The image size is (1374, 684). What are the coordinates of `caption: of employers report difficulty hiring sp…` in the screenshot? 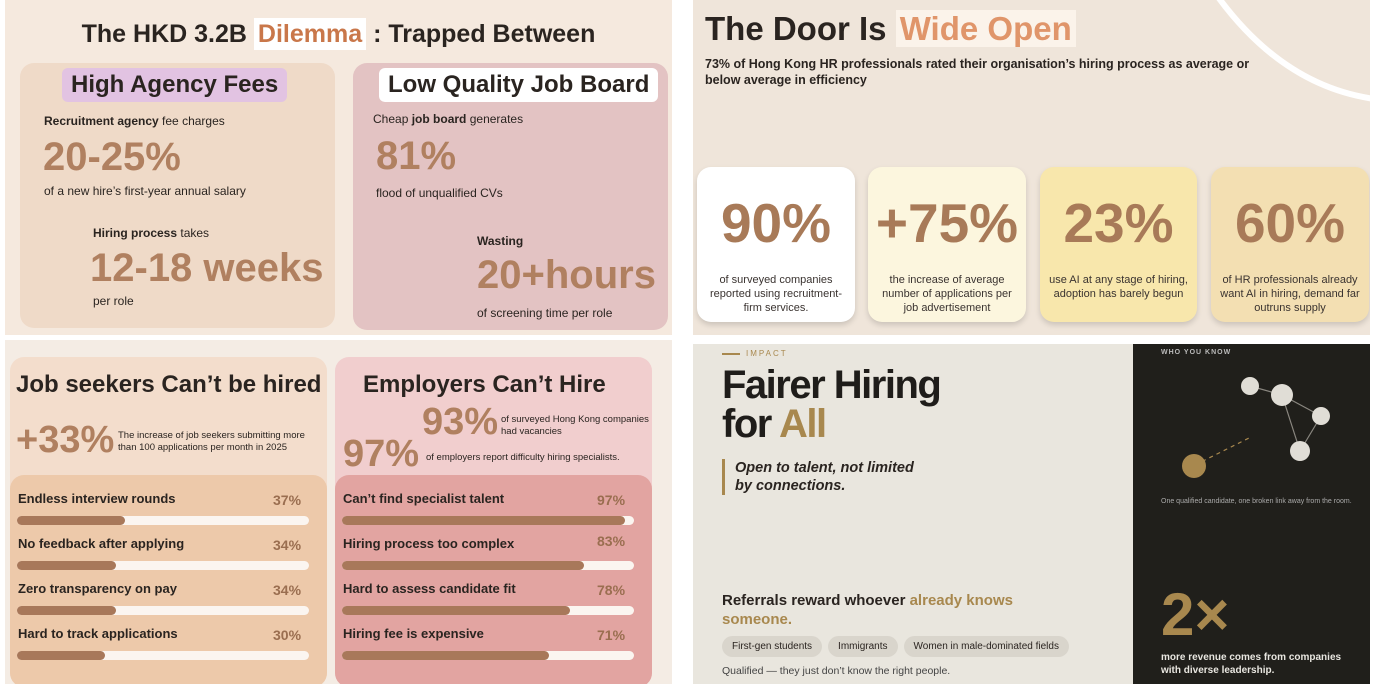 It's located at (523, 457).